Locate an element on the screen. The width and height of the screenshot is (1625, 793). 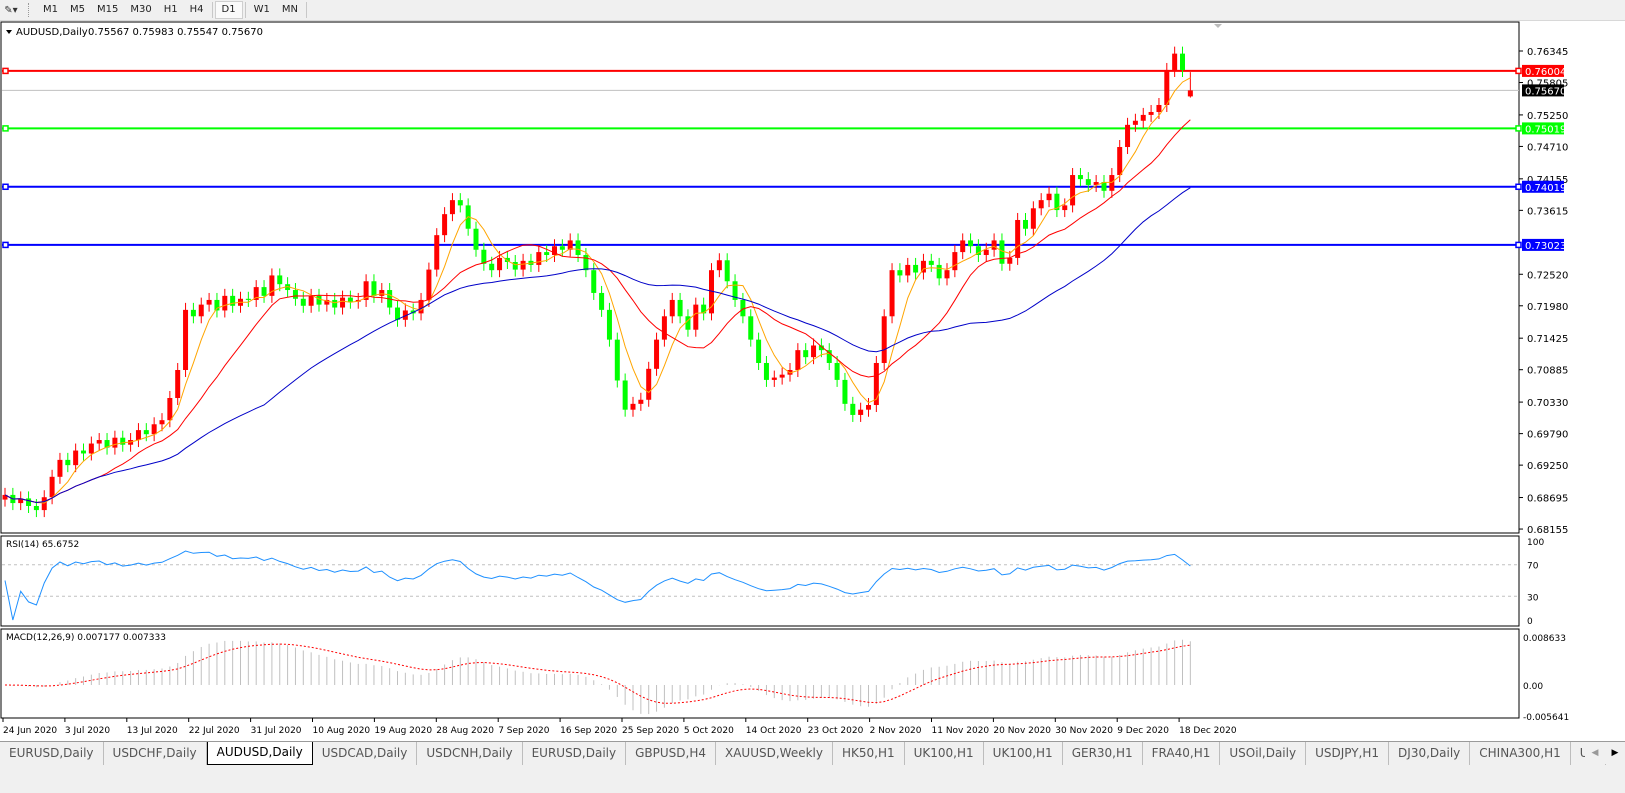
chart-tab: CHINA300,H1 is located at coordinates (1520, 753).